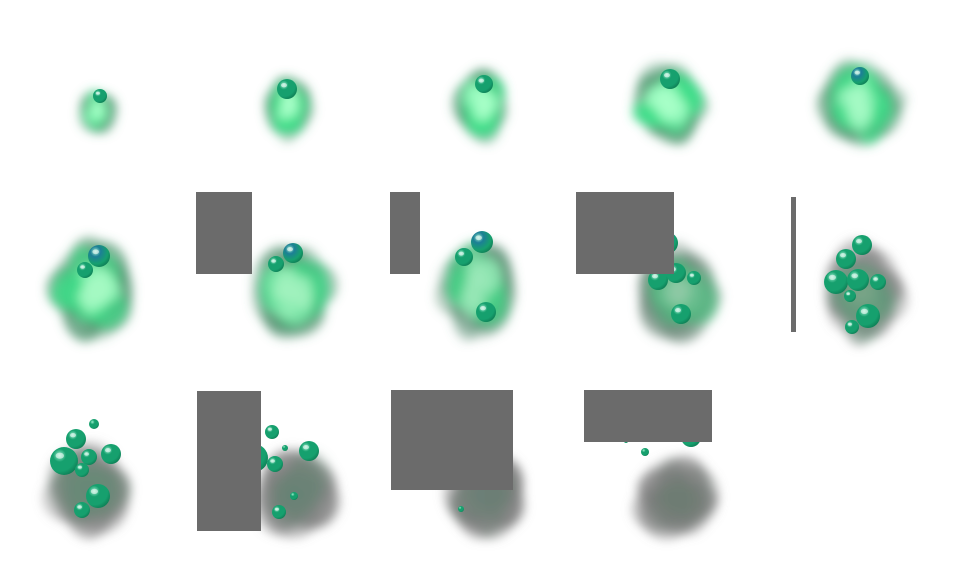  I want to click on panel-row3-col5, so click(864, 480).